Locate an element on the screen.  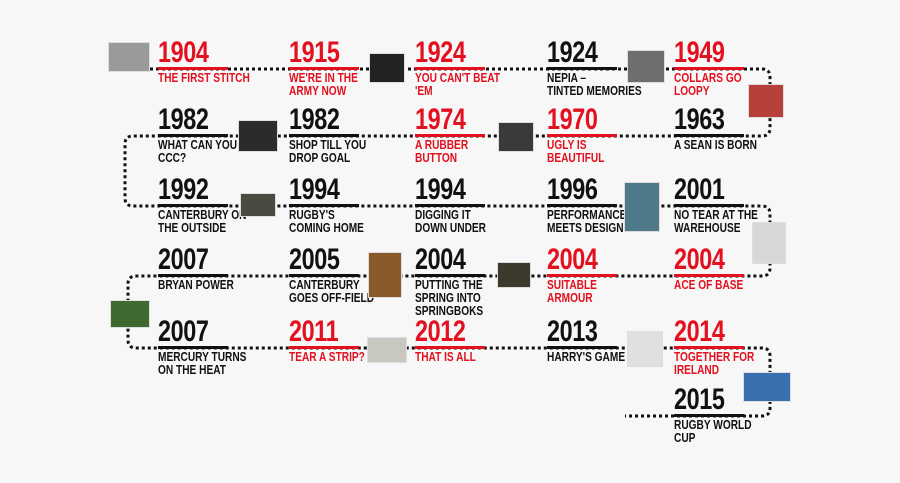
entry-title-line: CUP is located at coordinates (685, 437).